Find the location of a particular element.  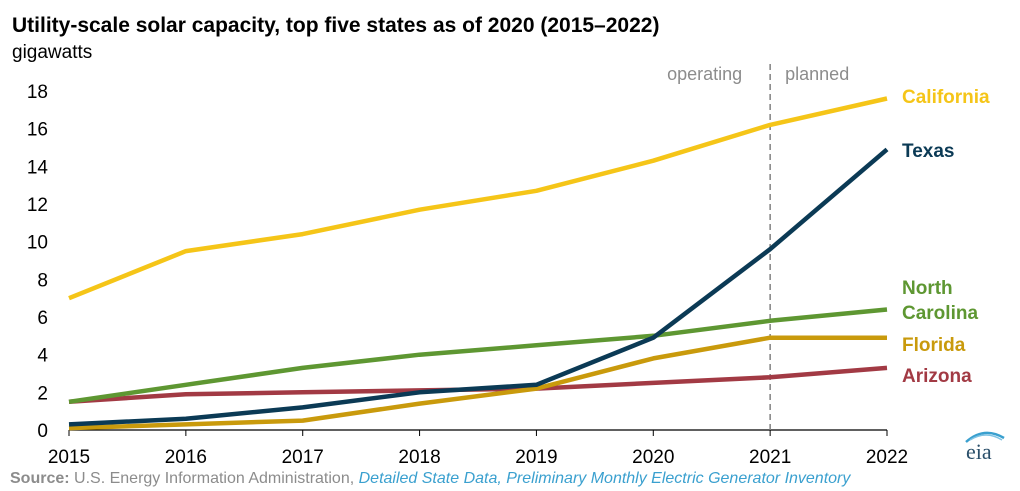

y-tick-label: 16 is located at coordinates (37, 130).